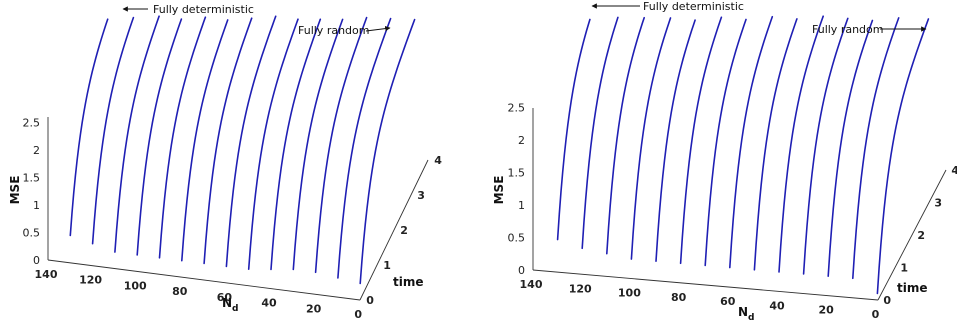 This screenshot has height=323, width=957. Describe the element at coordinates (887, 300) in the screenshot. I see `right-time-tick: 0` at that location.